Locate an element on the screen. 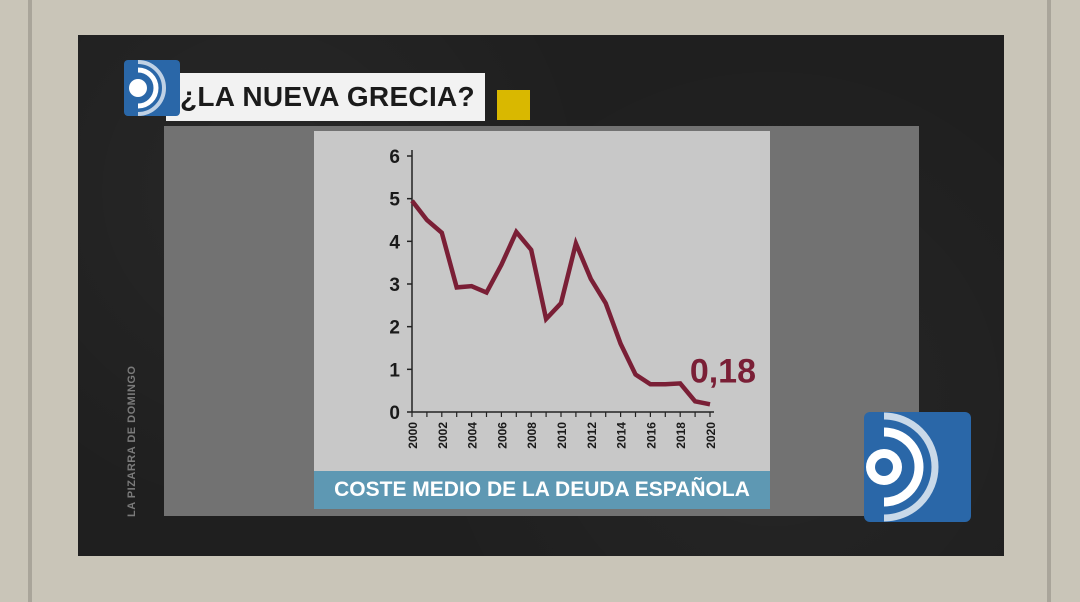 Image resolution: width=1080 pixels, height=602 pixels. x-tick-label: 2014 is located at coordinates (622, 435).